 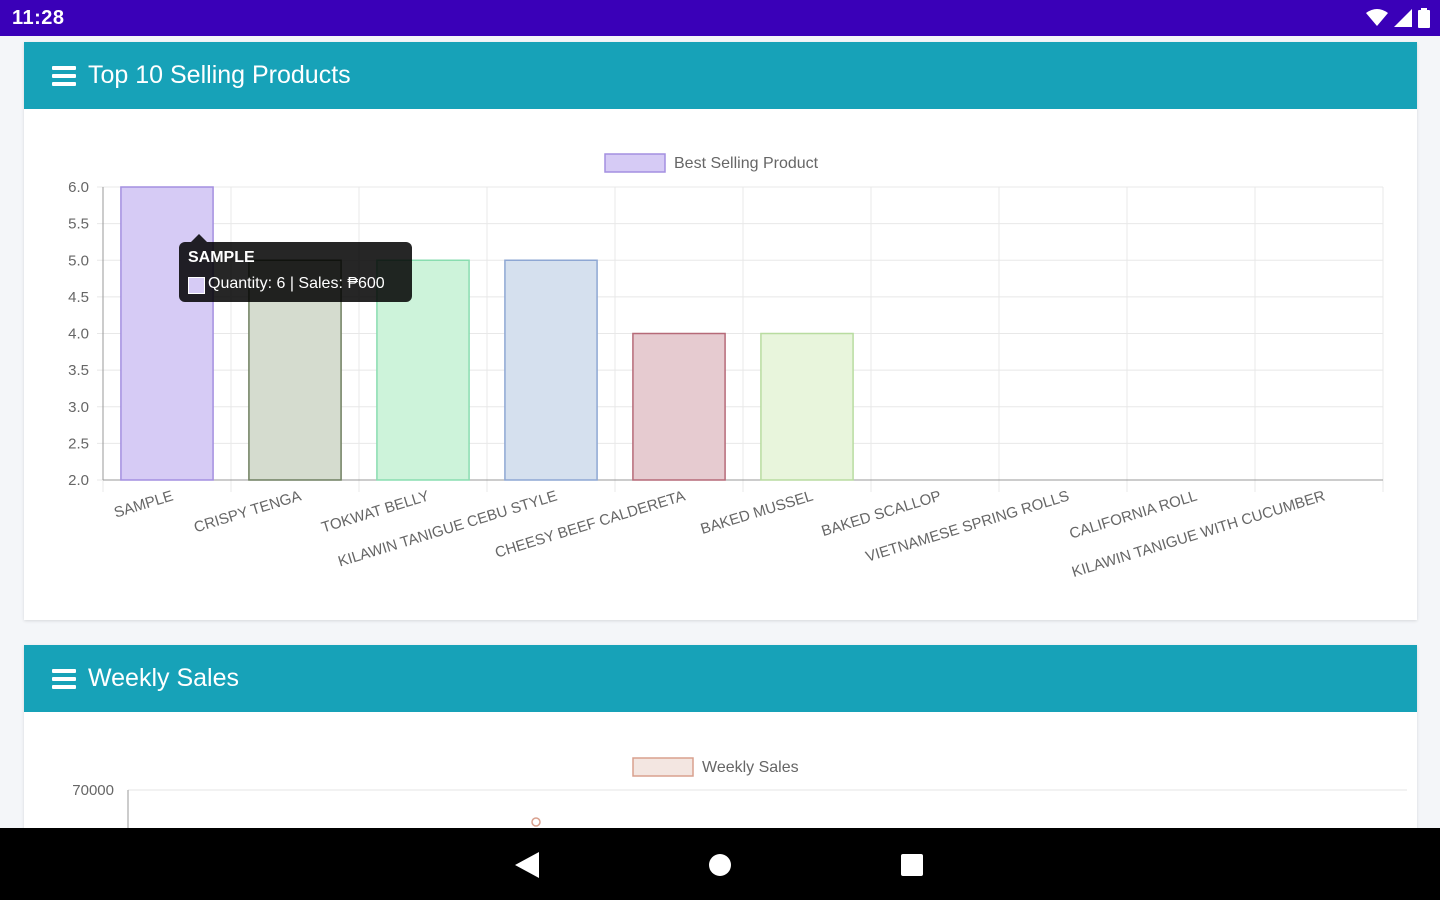 What do you see at coordinates (78, 187) in the screenshot?
I see `y-tick-label: 6.0` at bounding box center [78, 187].